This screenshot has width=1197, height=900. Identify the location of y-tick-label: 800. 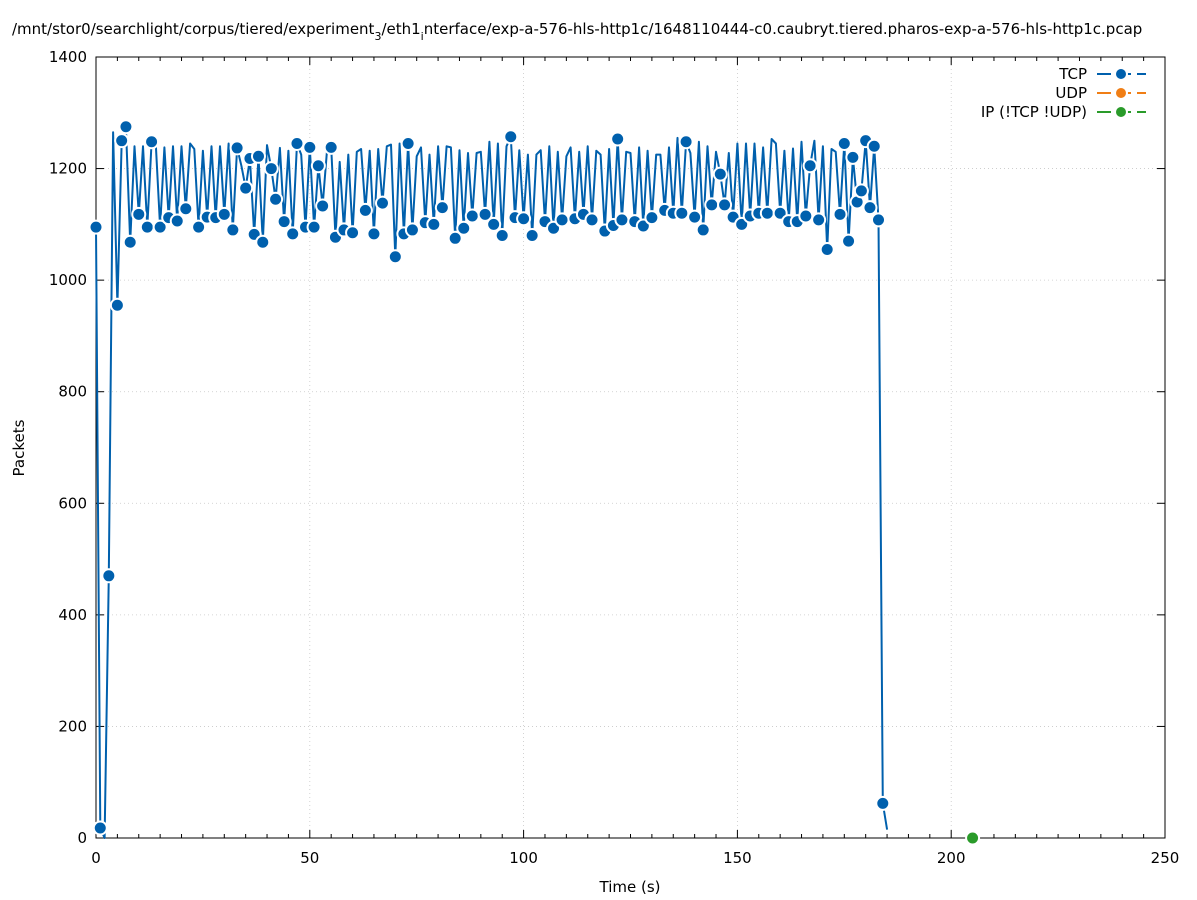
(72, 392).